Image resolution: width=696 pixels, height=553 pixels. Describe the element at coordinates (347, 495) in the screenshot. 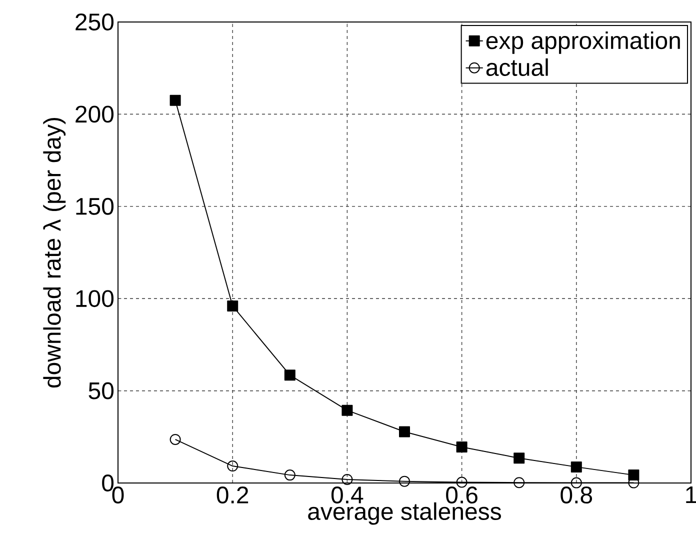

I see `x-tick-label: 0.4` at that location.